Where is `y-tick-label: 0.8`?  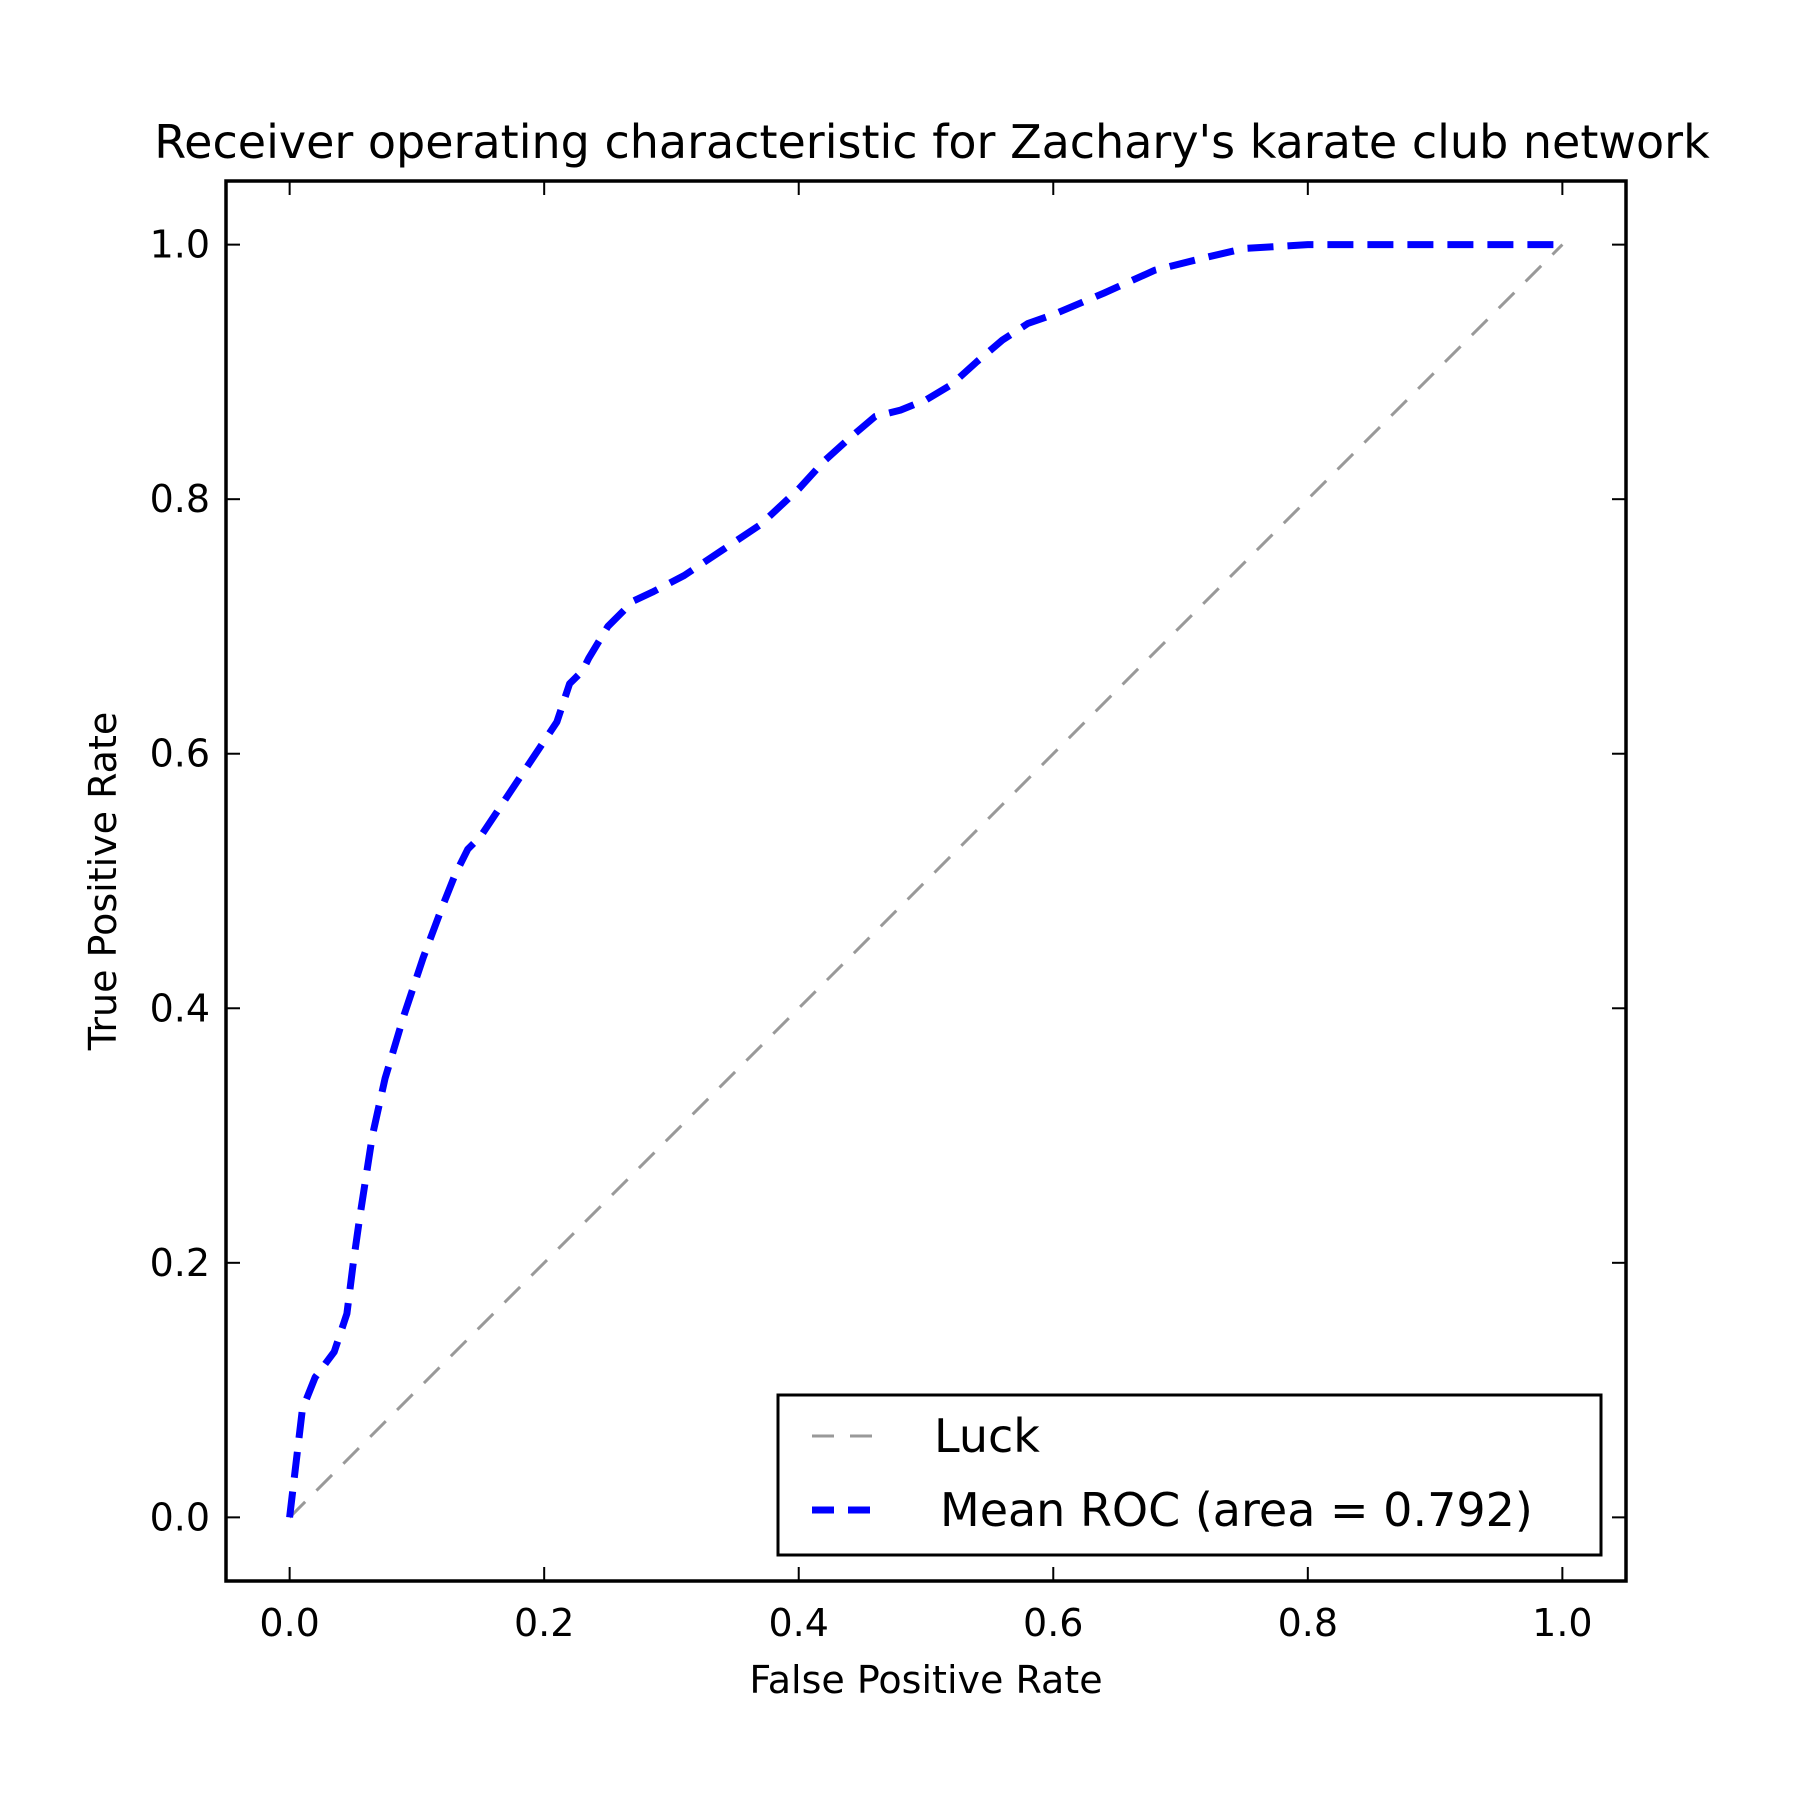 y-tick-label: 0.8 is located at coordinates (180, 499).